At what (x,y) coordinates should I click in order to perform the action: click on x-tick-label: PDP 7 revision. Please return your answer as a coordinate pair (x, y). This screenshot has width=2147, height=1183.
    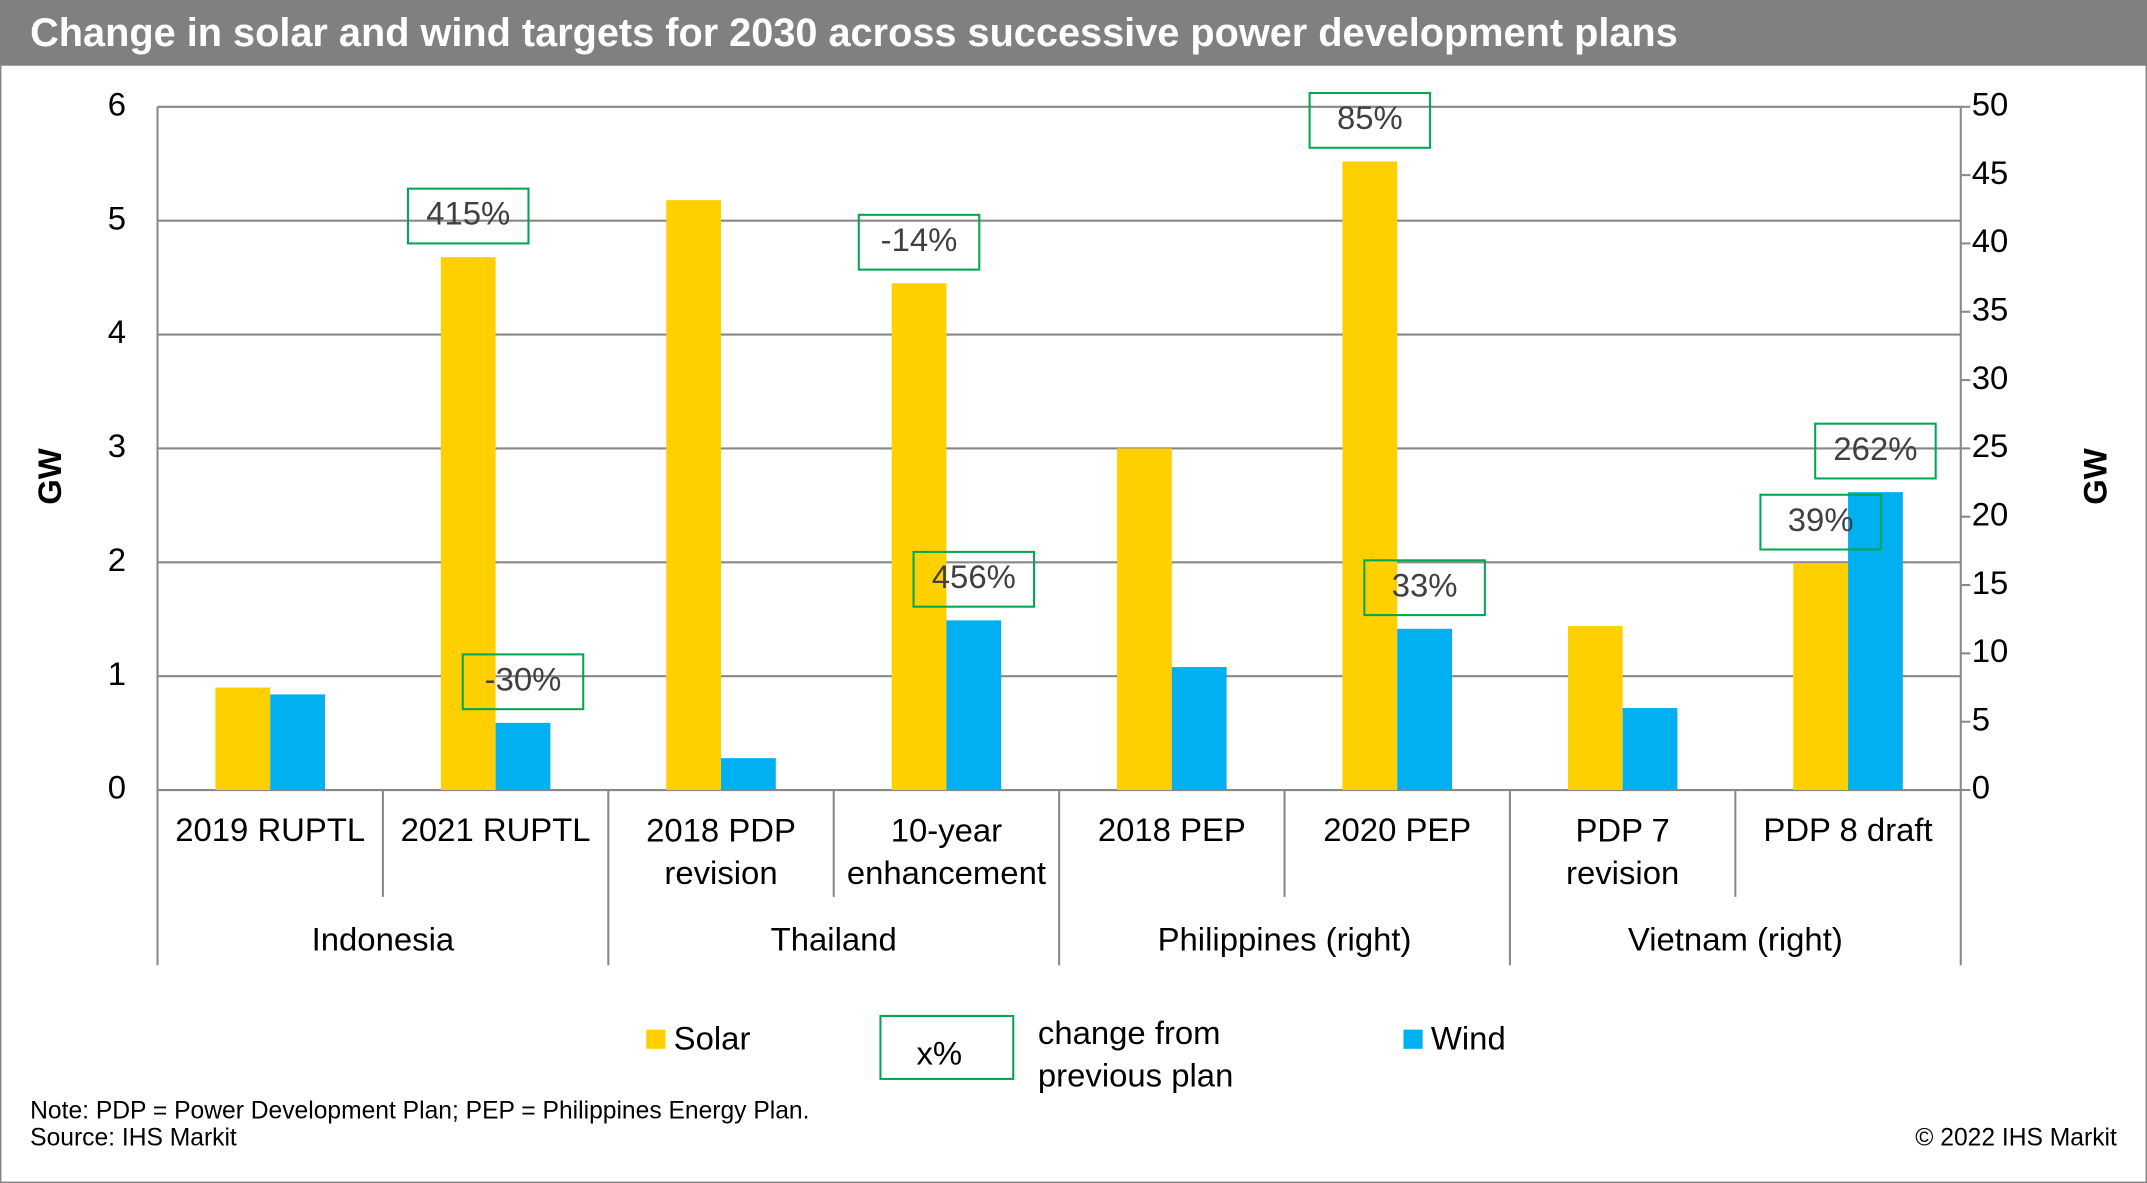
    Looking at the image, I should click on (1622, 850).